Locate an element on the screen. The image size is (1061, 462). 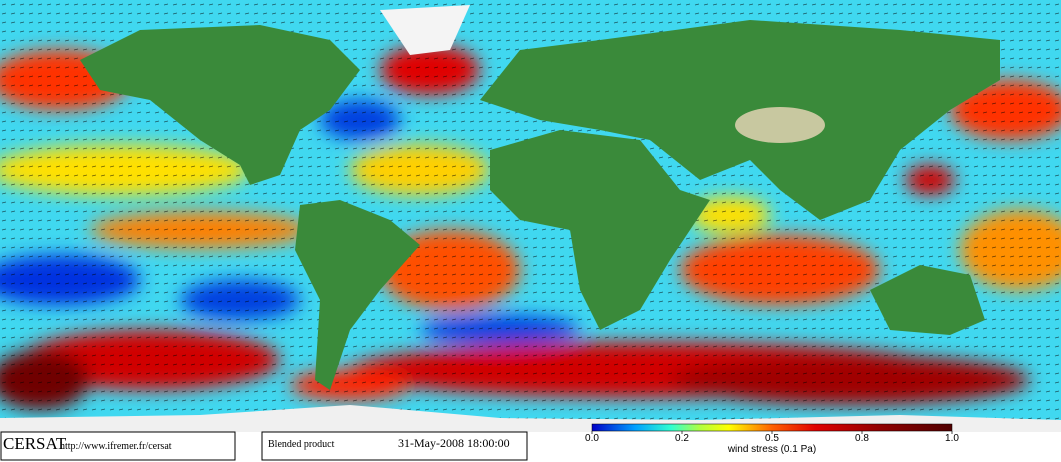
logo: CERSAT is located at coordinates (35, 443).